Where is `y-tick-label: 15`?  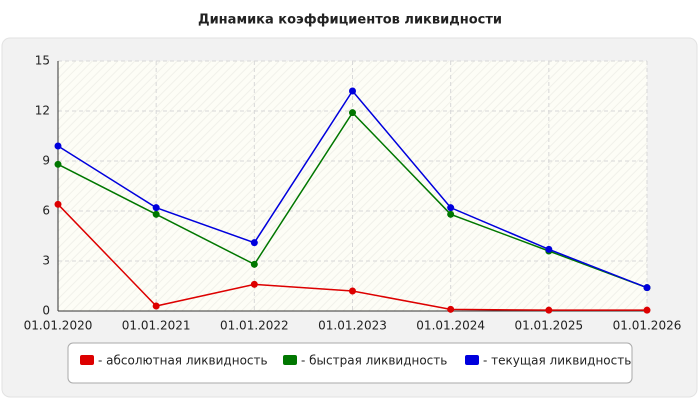 y-tick-label: 15 is located at coordinates (42, 61).